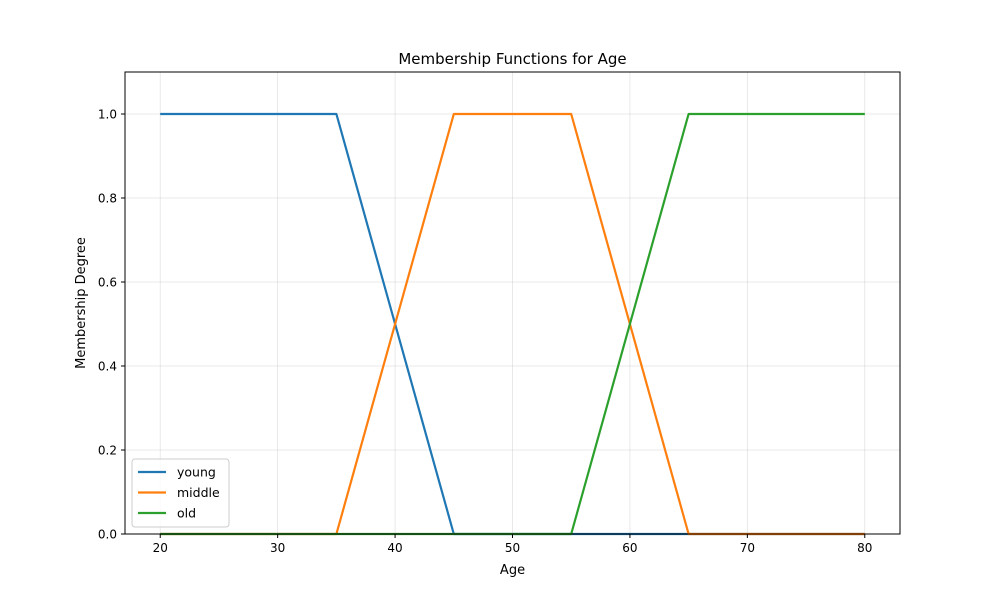  I want to click on x-axis: 20 30 40 50 60 70 80, so click(512, 544).